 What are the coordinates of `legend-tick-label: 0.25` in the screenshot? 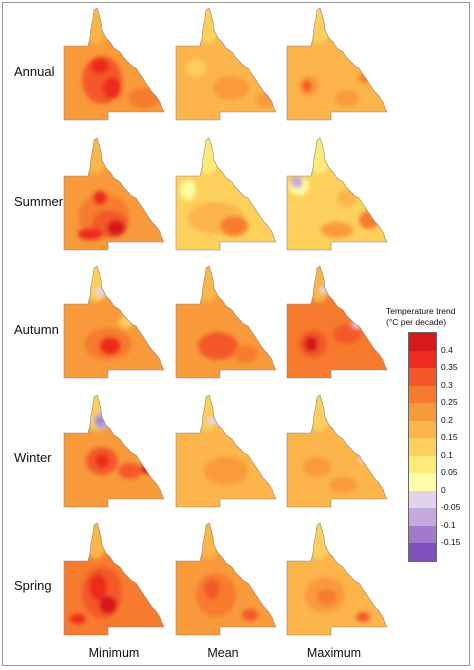 It's located at (449, 402).